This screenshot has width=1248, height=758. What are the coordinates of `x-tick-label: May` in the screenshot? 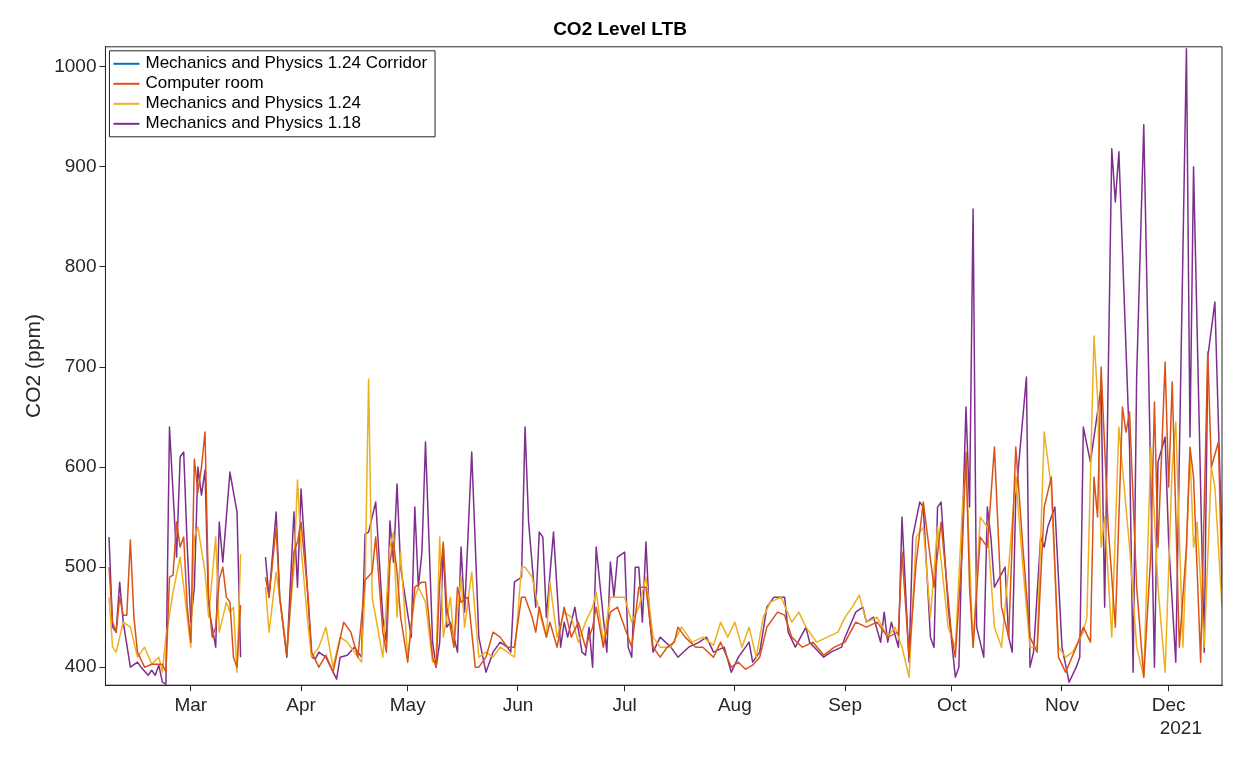 It's located at (408, 704).